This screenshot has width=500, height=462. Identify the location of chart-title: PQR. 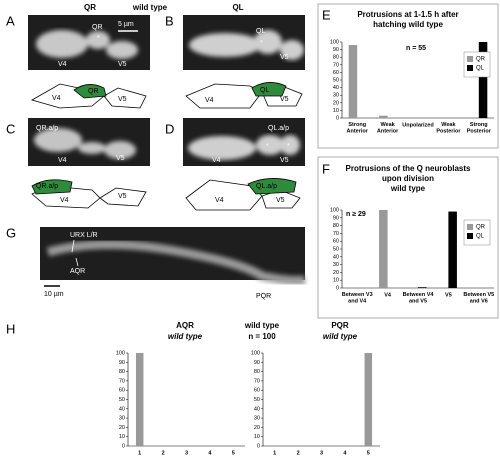
(340, 325).